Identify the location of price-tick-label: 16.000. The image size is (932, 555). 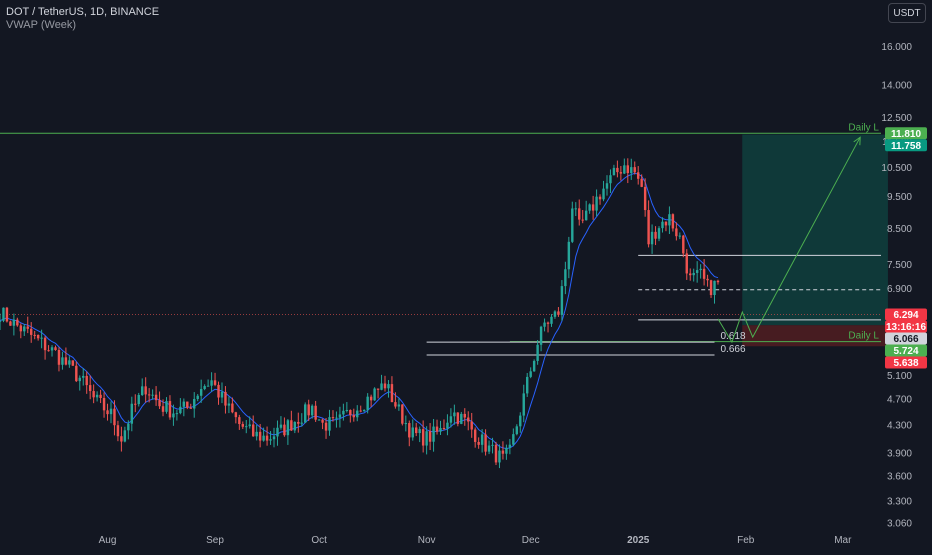
(896, 47).